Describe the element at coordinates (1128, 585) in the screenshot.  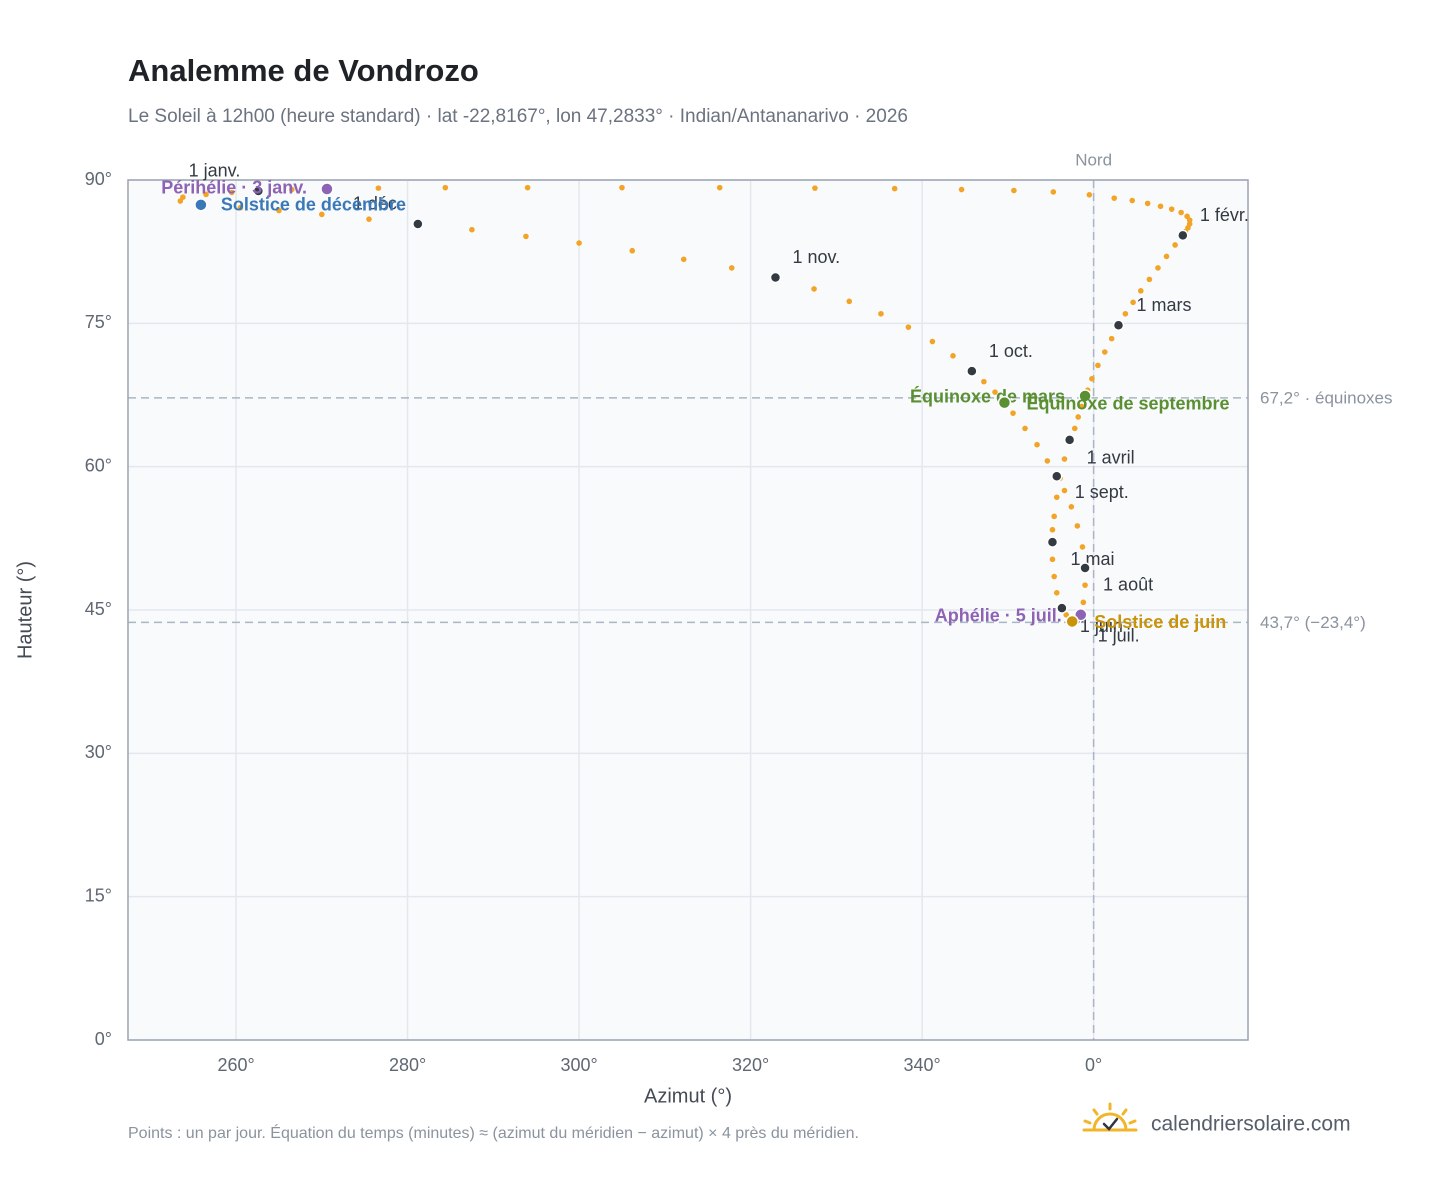
I see `month-label: 1 août` at that location.